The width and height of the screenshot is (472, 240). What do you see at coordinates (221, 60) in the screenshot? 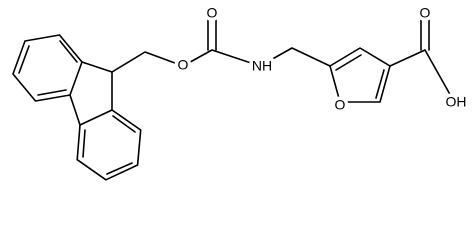
I see `chain` at bounding box center [221, 60].